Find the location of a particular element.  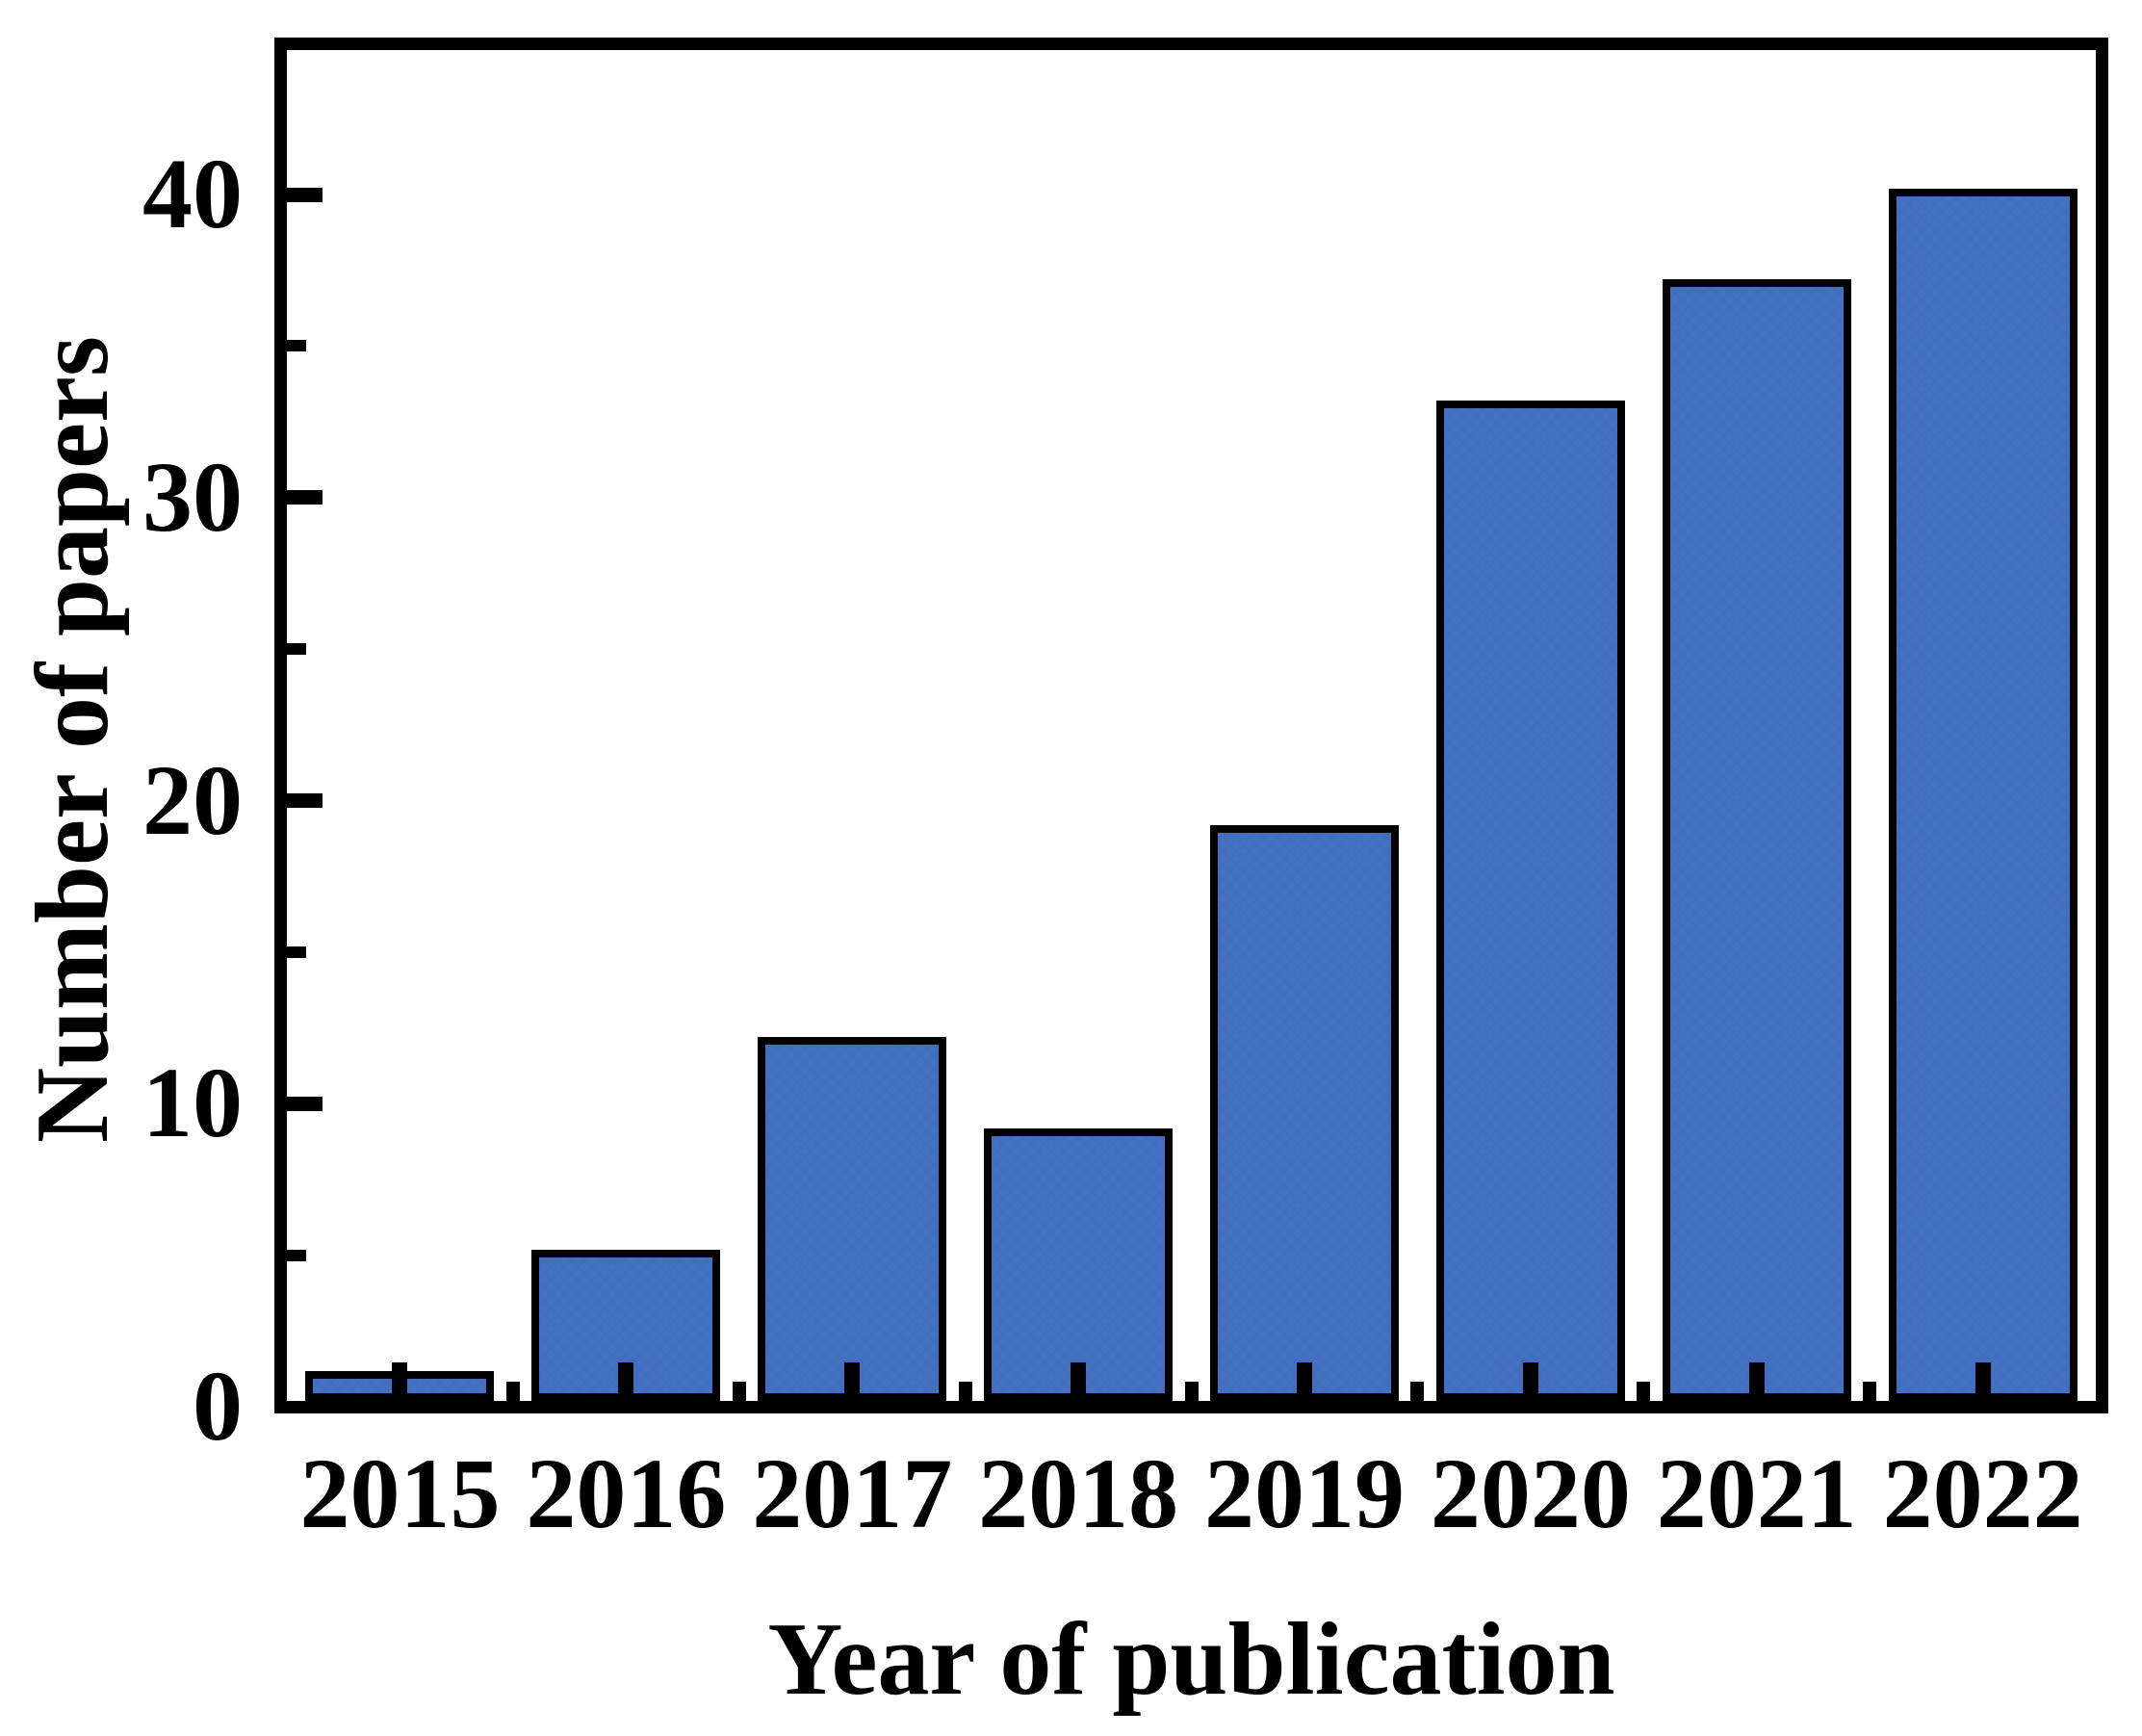

y-tick-label-30: 30 is located at coordinates (193, 497).